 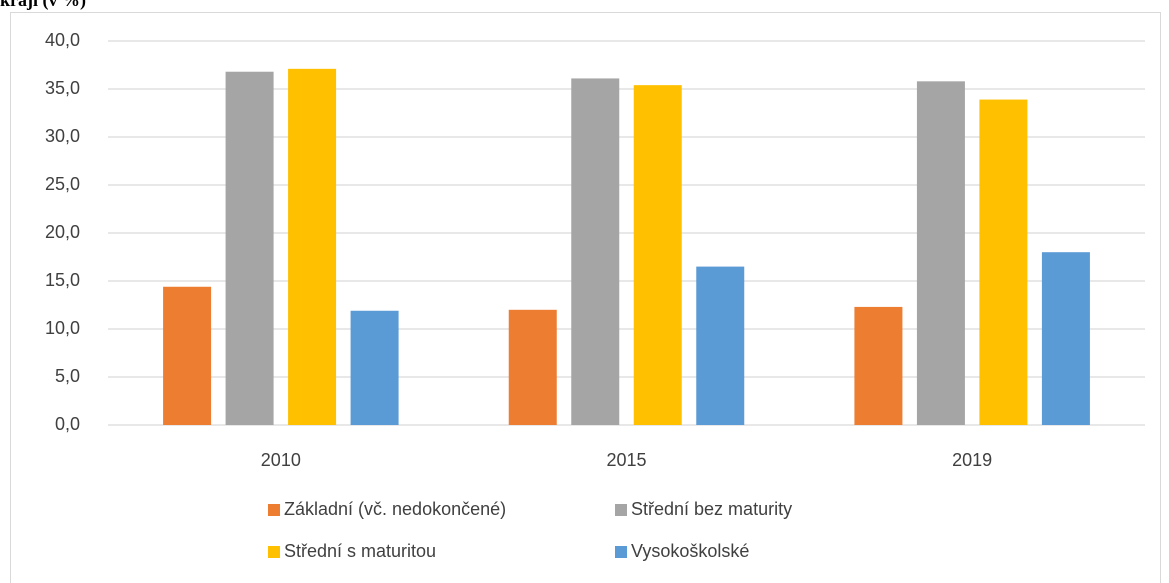 I want to click on y-tick-label: 0,0, so click(x=67, y=424).